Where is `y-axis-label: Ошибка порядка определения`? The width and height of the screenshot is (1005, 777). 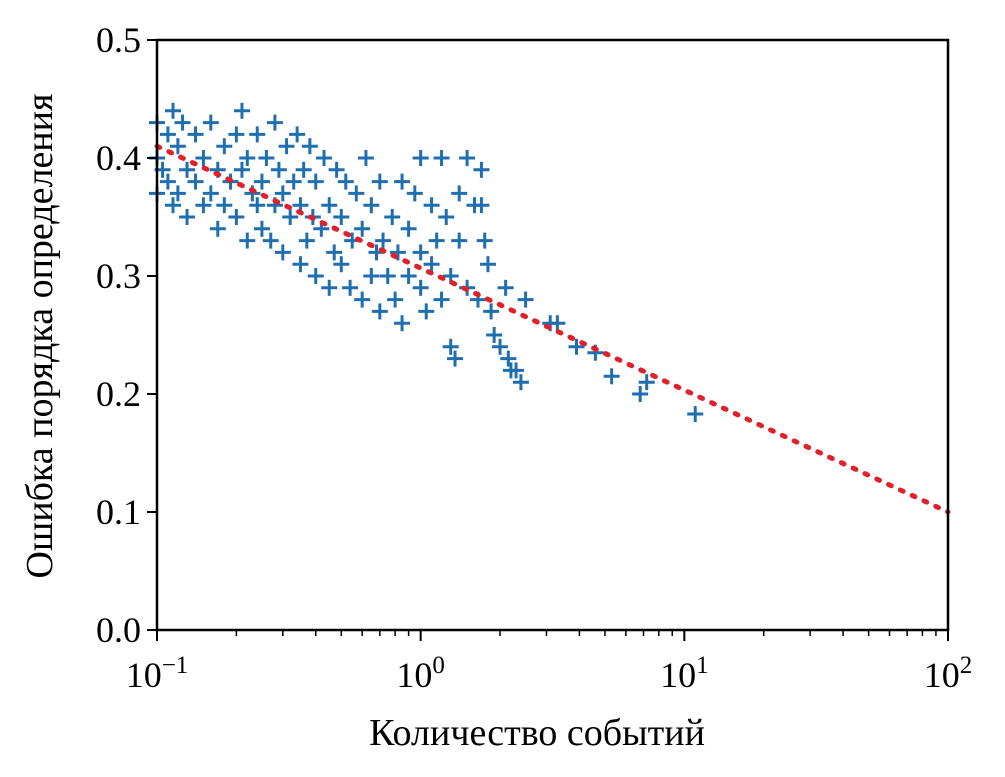
y-axis-label: Ошибка порядка определения is located at coordinates (40, 336).